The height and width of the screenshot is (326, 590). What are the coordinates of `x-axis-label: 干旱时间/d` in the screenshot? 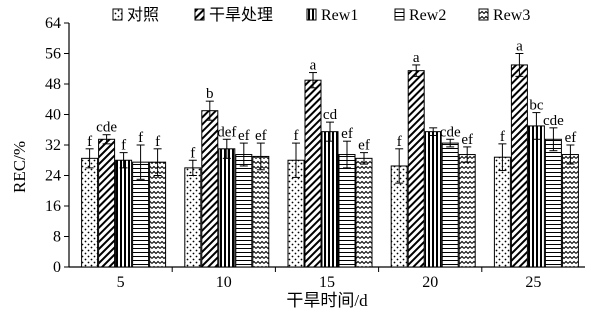 It's located at (327, 300).